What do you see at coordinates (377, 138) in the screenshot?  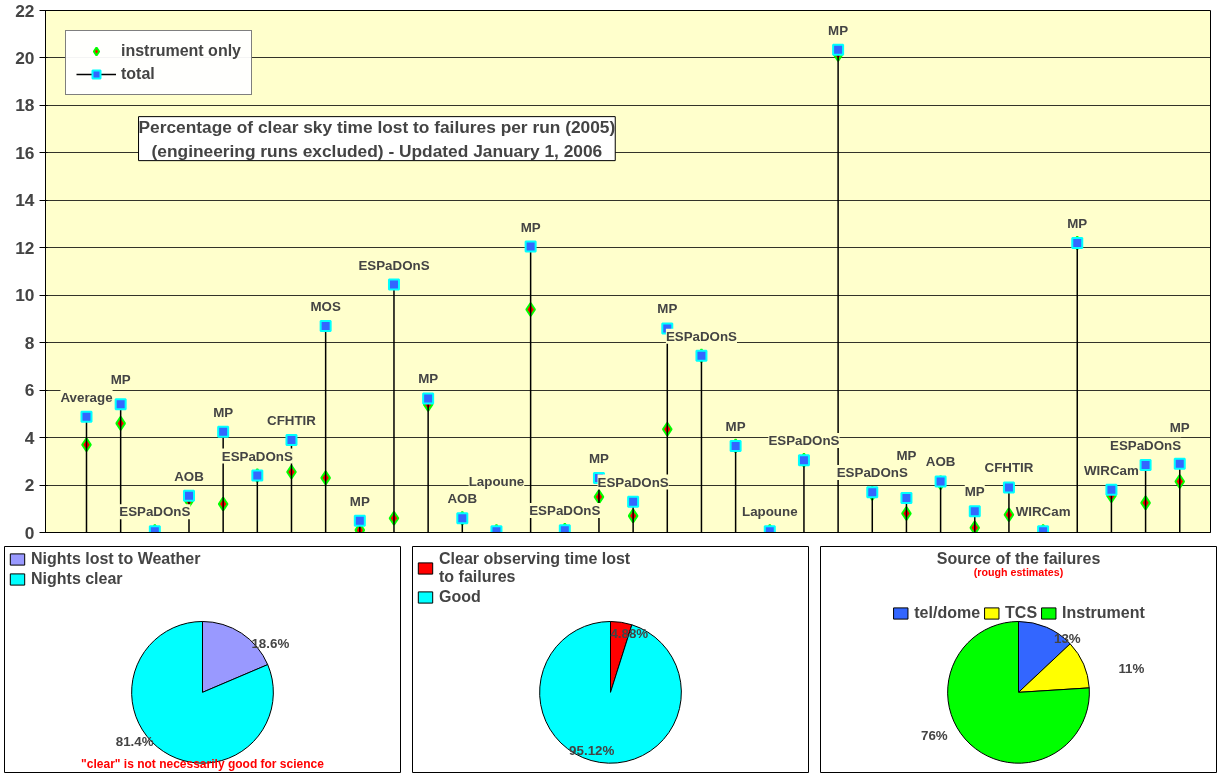 I see `text: Percentage of clear sky time lost to failures per run (2005) (engineering runs excluded) - Updated January 1, 2006` at bounding box center [377, 138].